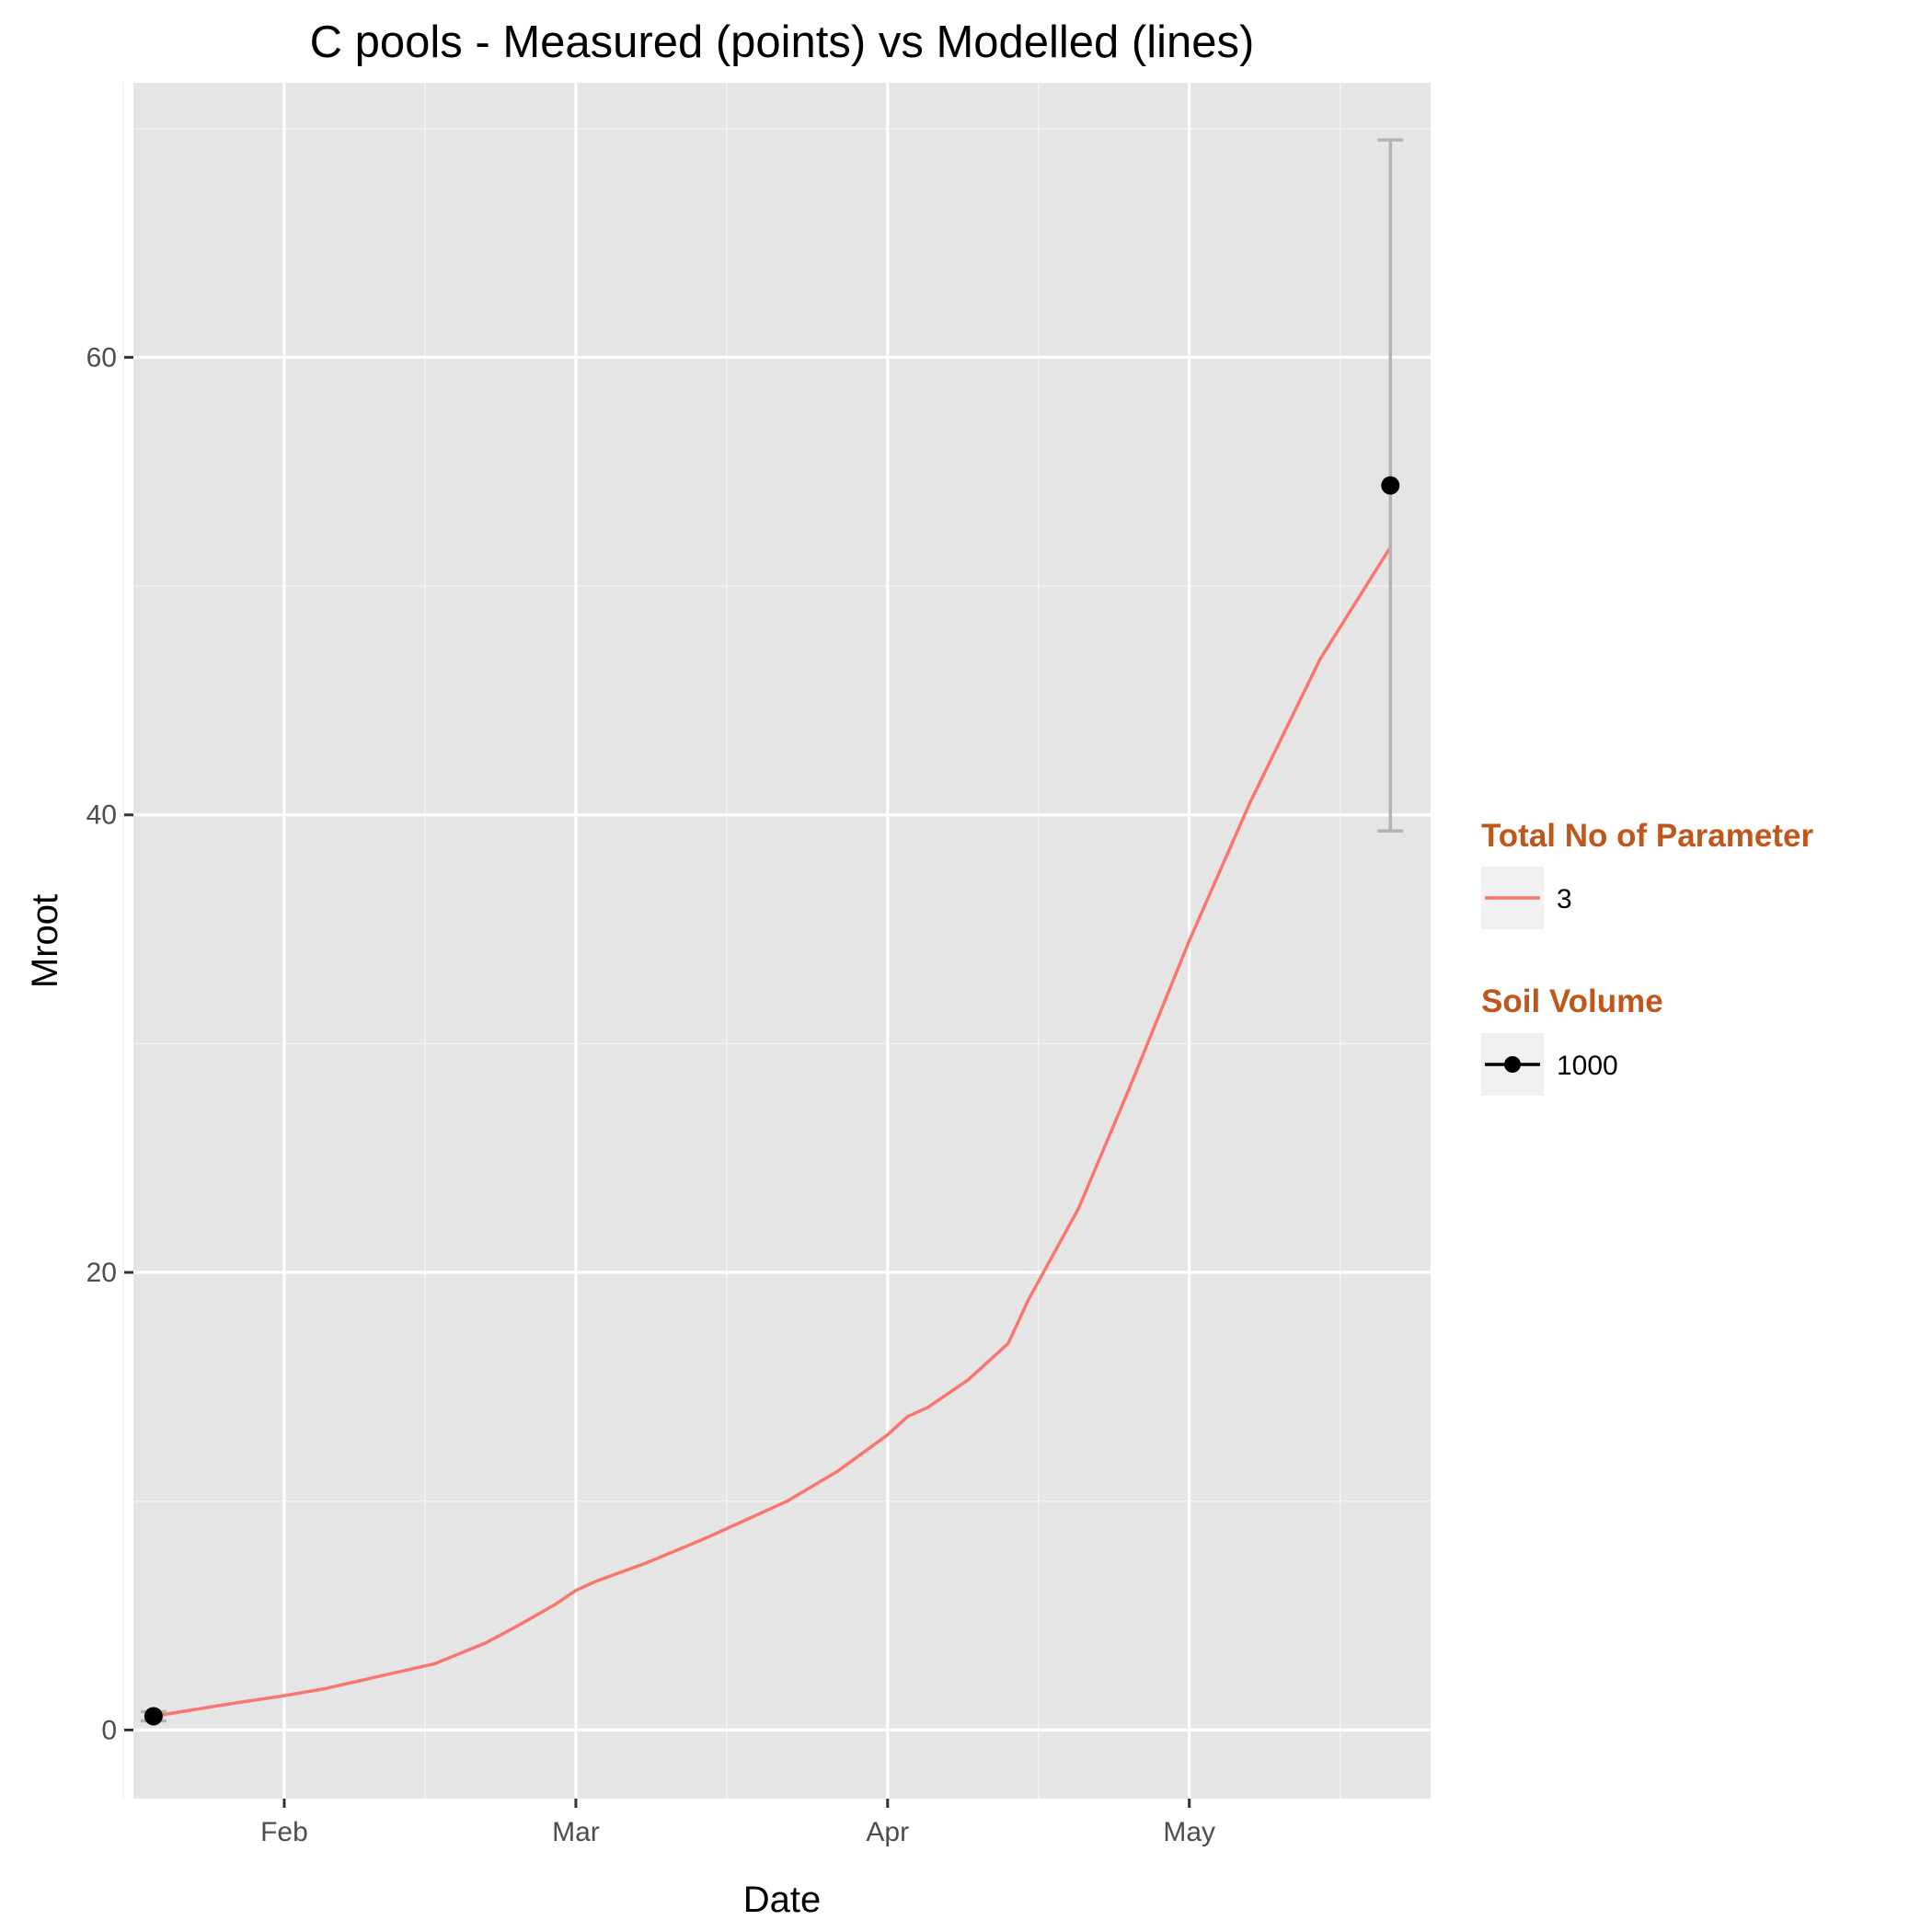 The height and width of the screenshot is (1932, 1932). What do you see at coordinates (45, 941) in the screenshot?
I see `y-axis-title: Mroot` at bounding box center [45, 941].